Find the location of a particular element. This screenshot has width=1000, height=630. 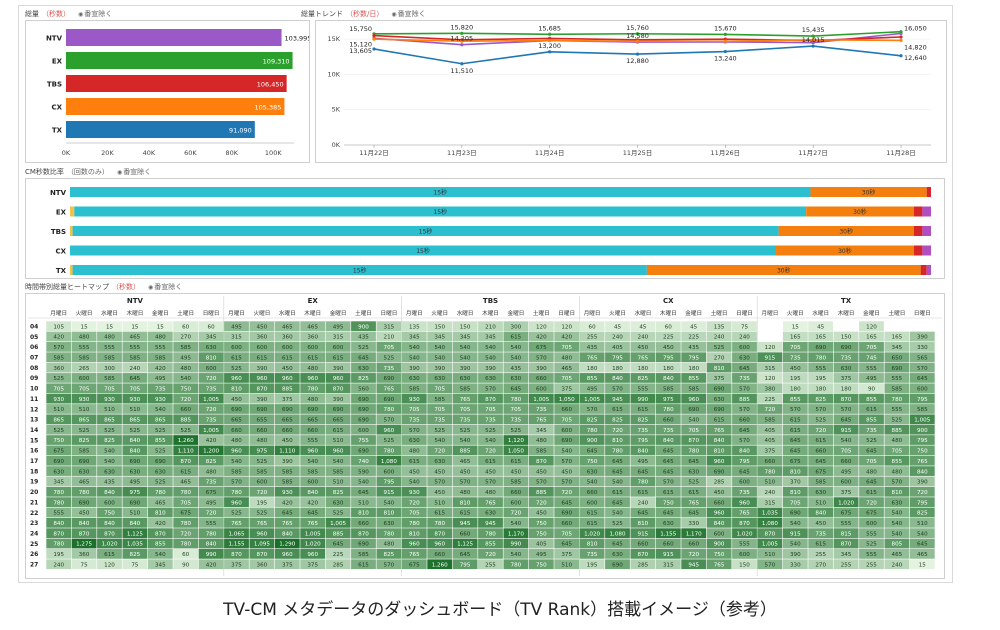

trend-point-tbs is located at coordinates (901, 37).